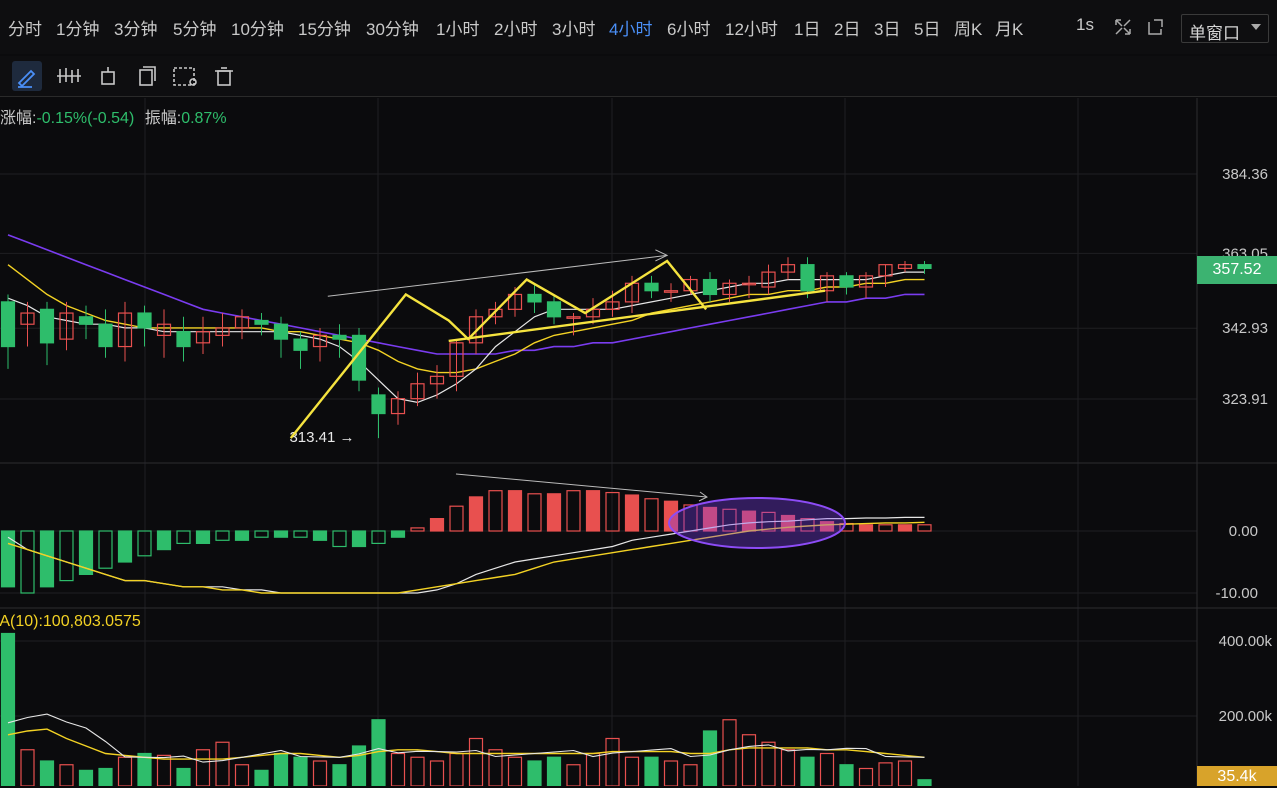 This screenshot has width=1277, height=788. What do you see at coordinates (847, 29) in the screenshot?
I see `interval-14: 2日` at bounding box center [847, 29].